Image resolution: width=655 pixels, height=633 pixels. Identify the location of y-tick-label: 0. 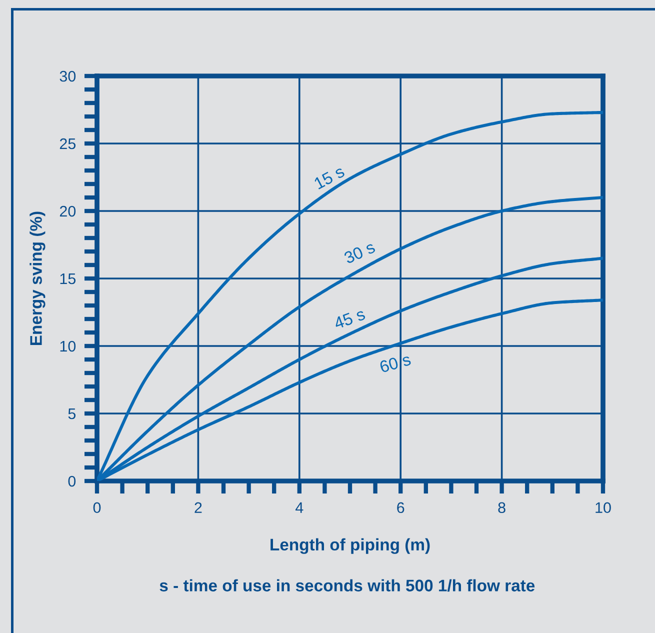
(72, 481).